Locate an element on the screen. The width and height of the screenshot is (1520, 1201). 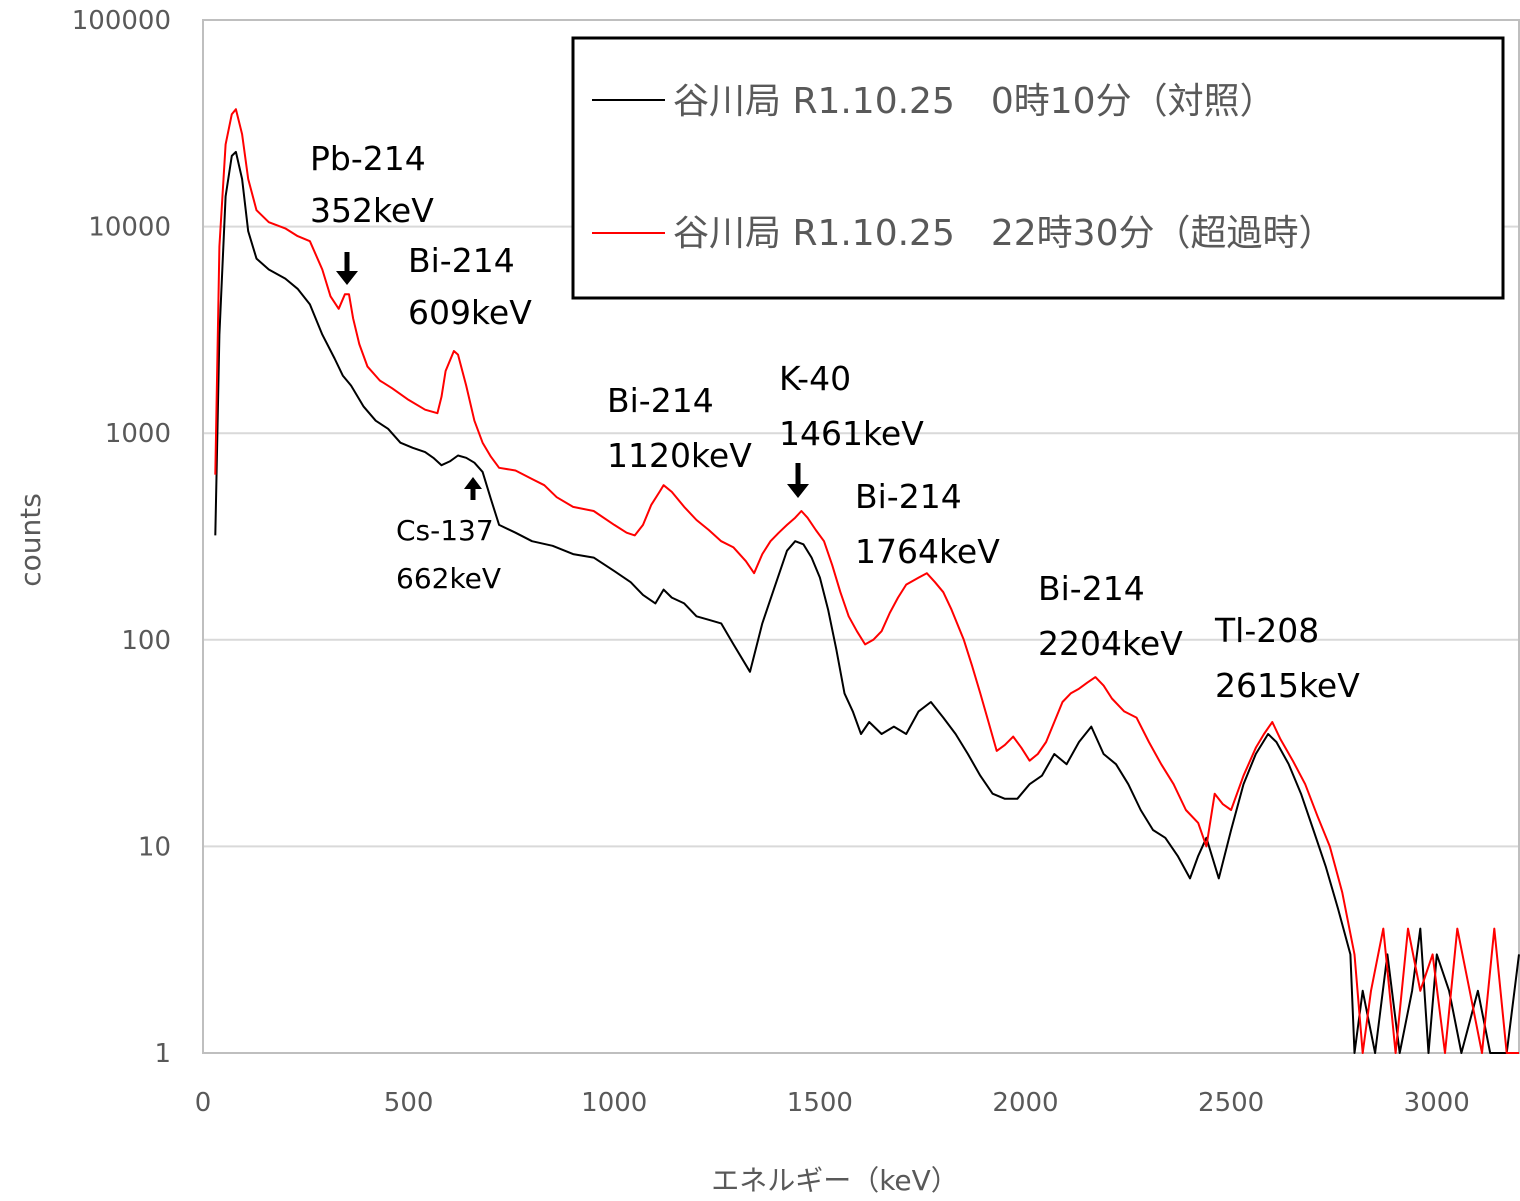
legend-box is located at coordinates (1038, 168).